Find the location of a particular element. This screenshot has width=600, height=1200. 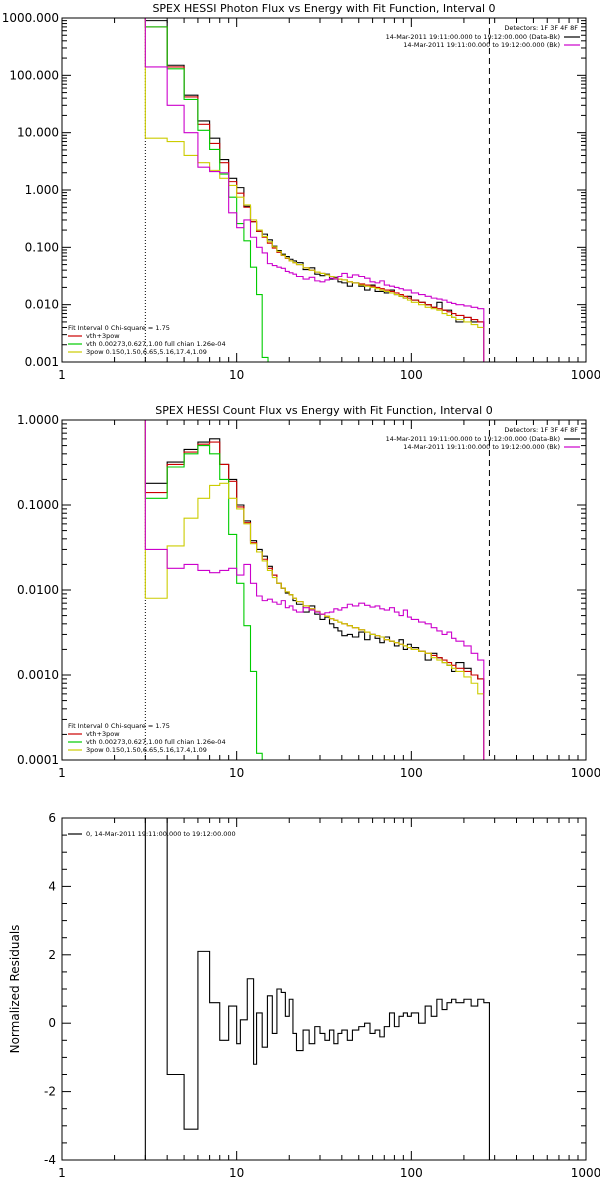

y-tick-label: 0 is located at coordinates (52, 1023).